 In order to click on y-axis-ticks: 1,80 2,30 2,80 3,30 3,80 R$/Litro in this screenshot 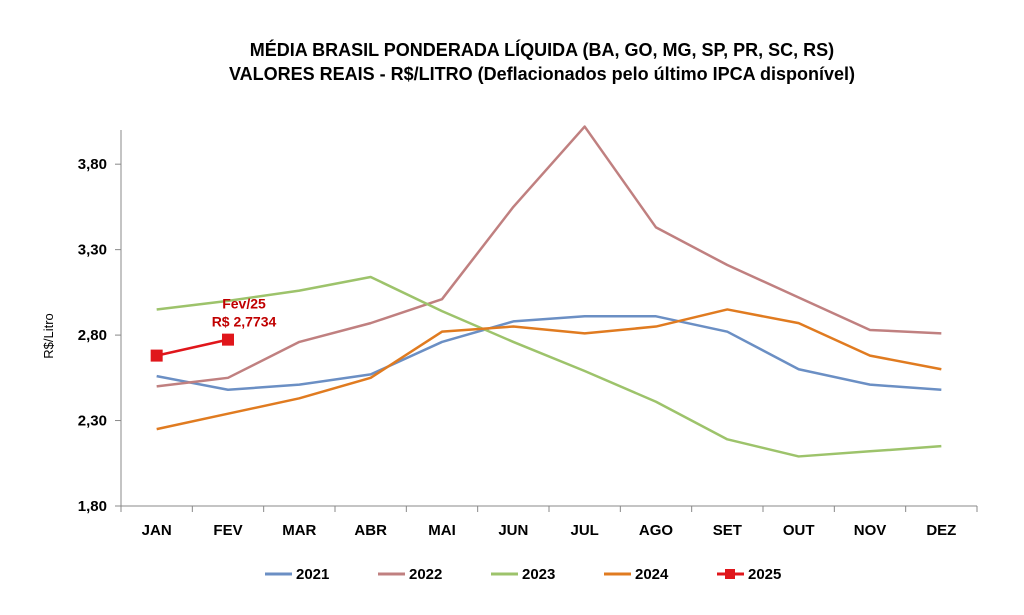, I will do `click(81, 335)`.